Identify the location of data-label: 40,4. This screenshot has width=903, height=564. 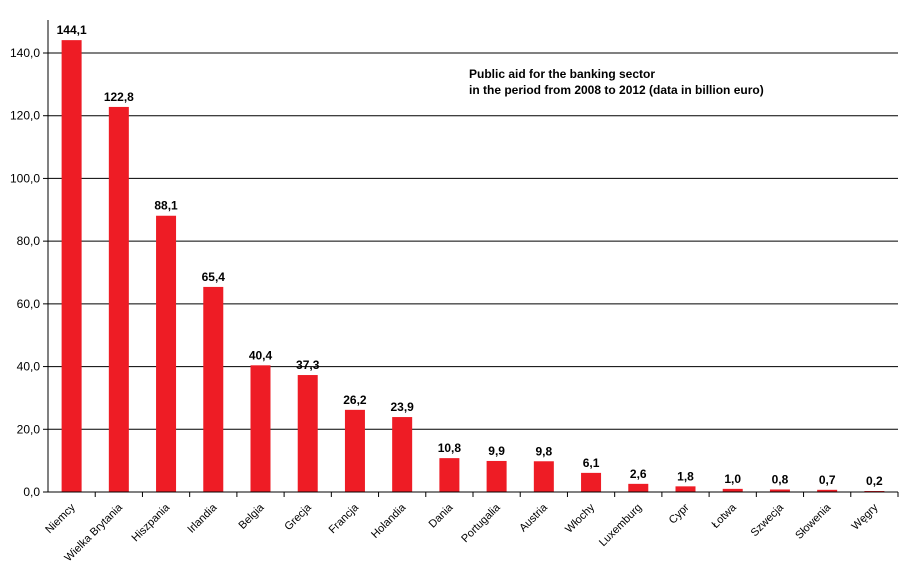
(261, 355).